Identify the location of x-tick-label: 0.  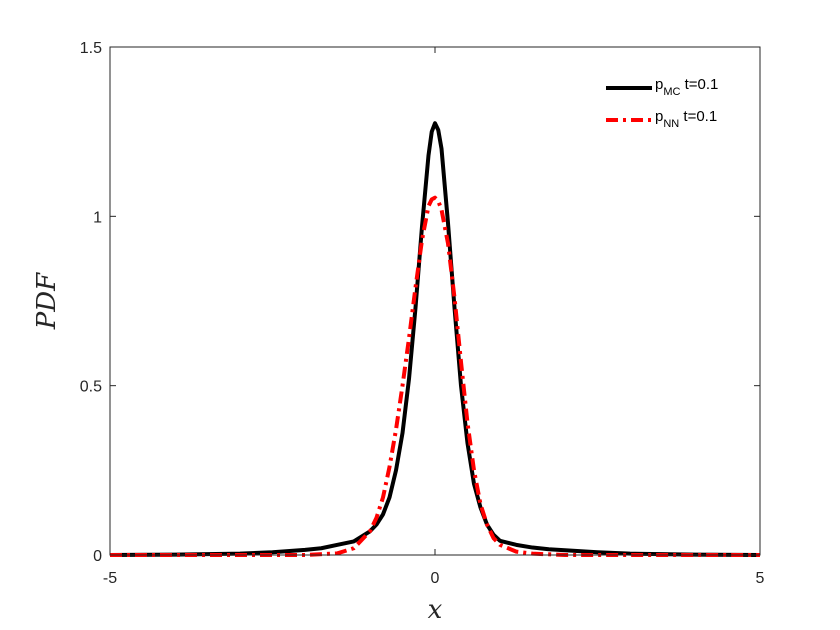
(435, 578).